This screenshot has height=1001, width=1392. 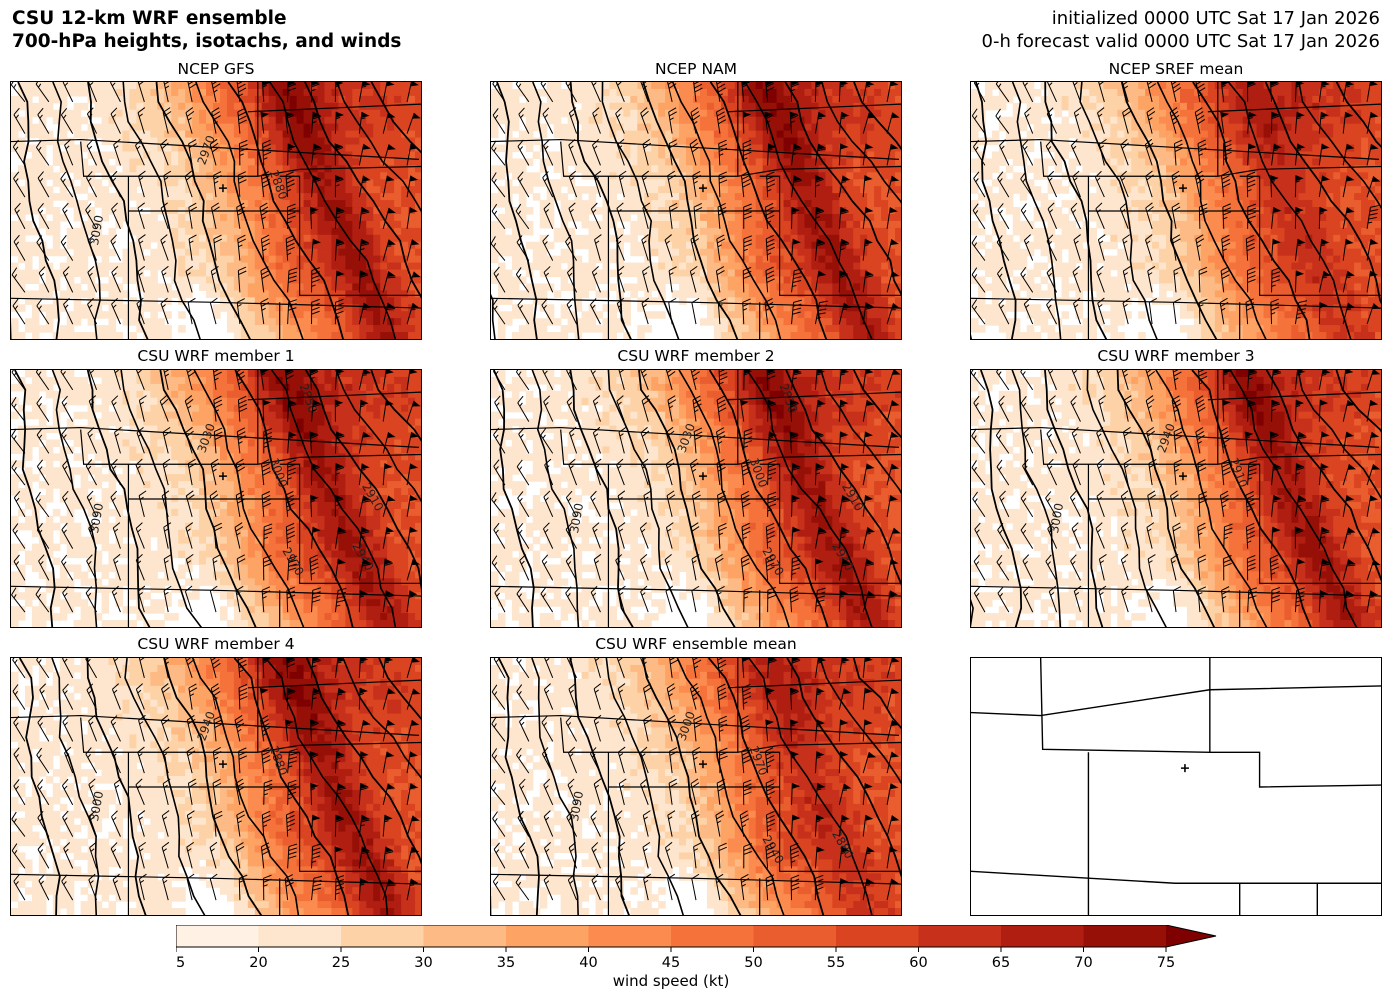 I want to click on barb-staff, so click(x=385, y=313).